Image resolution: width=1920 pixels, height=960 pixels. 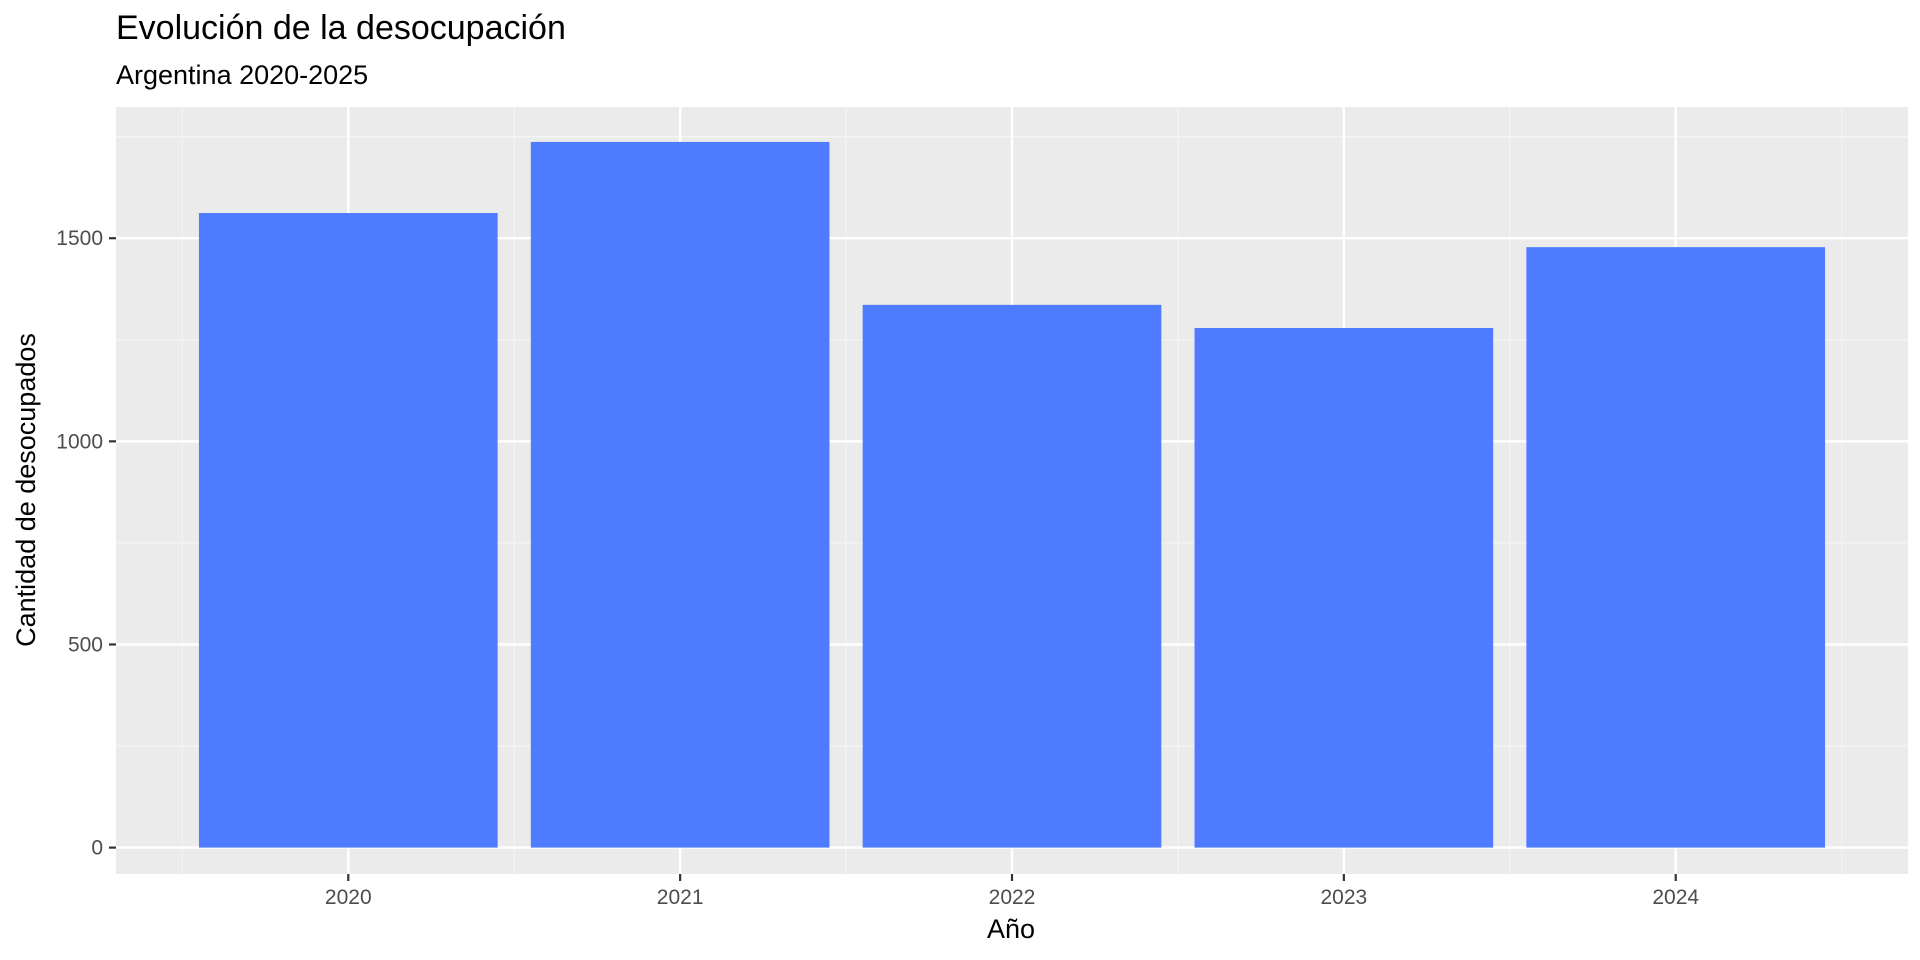 I want to click on y-tick-label: 500, so click(x=85, y=644).